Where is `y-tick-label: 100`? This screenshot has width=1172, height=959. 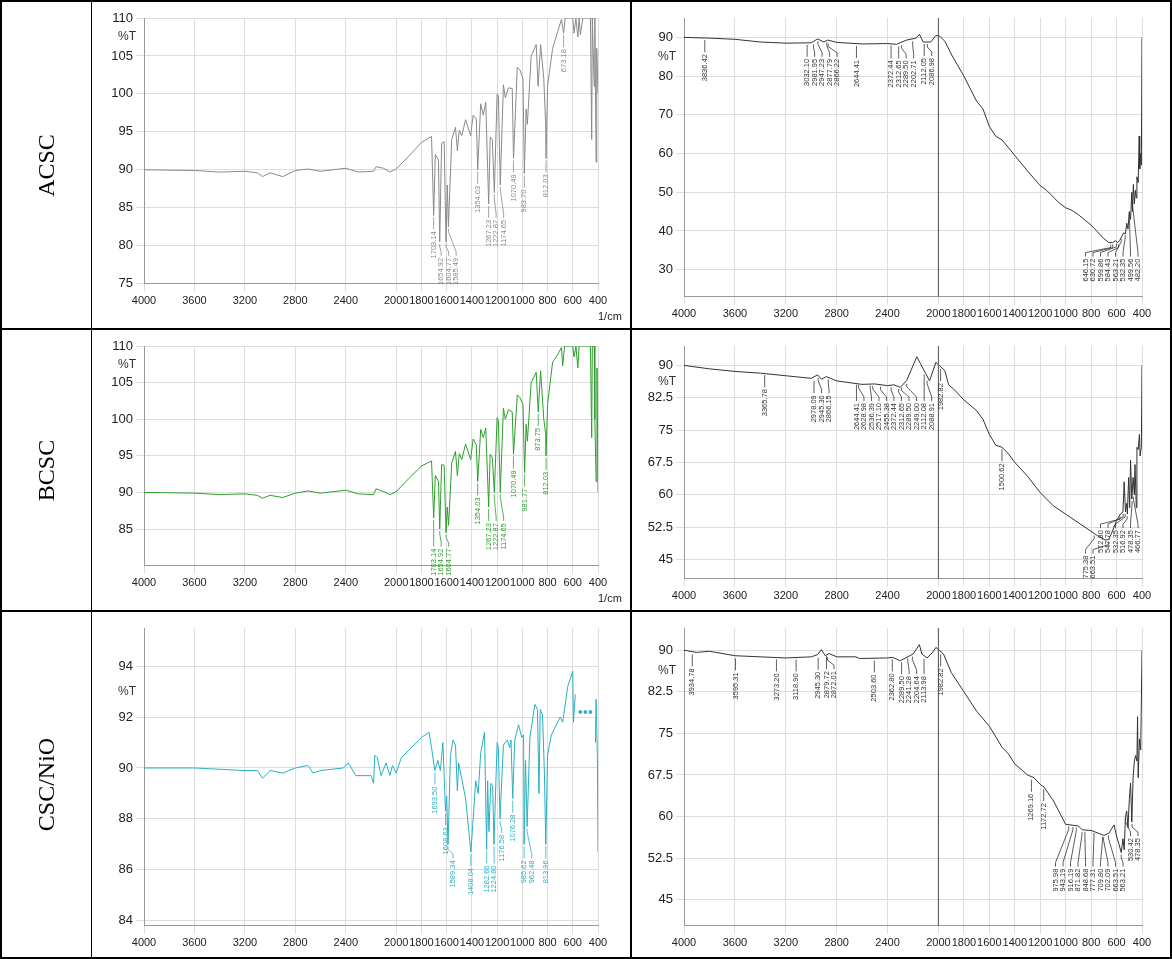
y-tick-label: 100 is located at coordinates (122, 93).